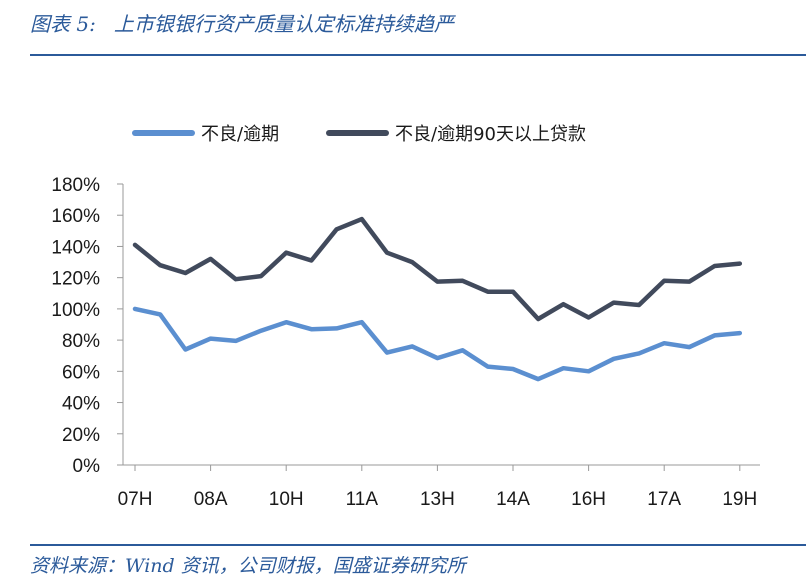 The height and width of the screenshot is (584, 810). I want to click on bottom-divider, so click(418, 545).